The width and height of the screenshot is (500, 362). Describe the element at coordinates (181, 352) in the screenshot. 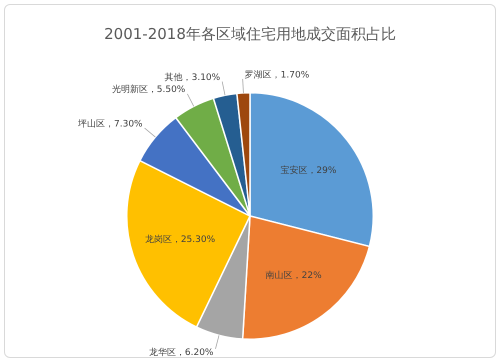

I see `slice-label: 龙华区，6.20%` at that location.